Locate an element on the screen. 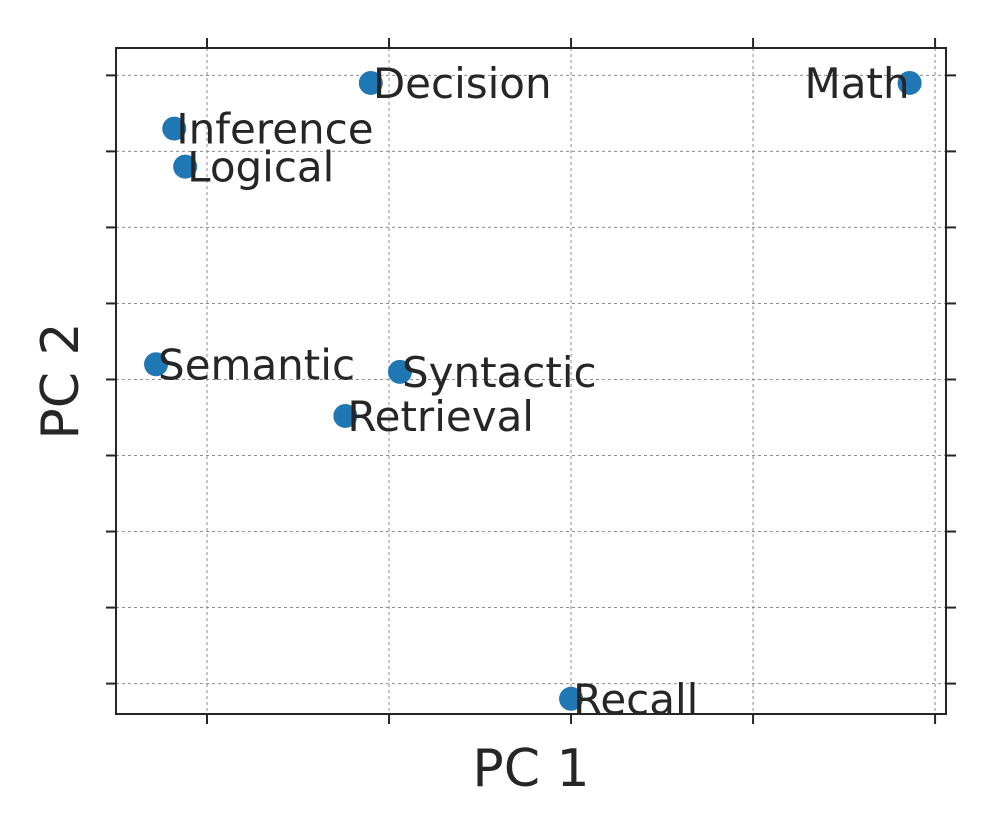  y-axis-label: PC 2 is located at coordinates (61, 380).